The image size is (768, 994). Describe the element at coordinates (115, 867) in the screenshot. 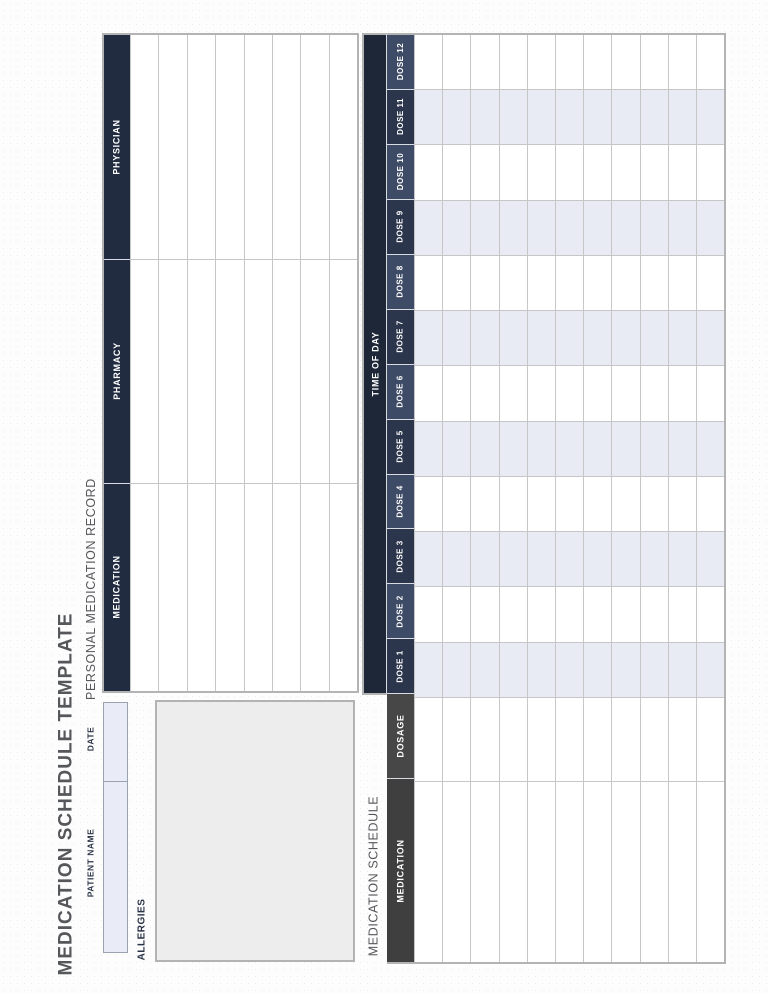

I see `patient-name-input` at that location.